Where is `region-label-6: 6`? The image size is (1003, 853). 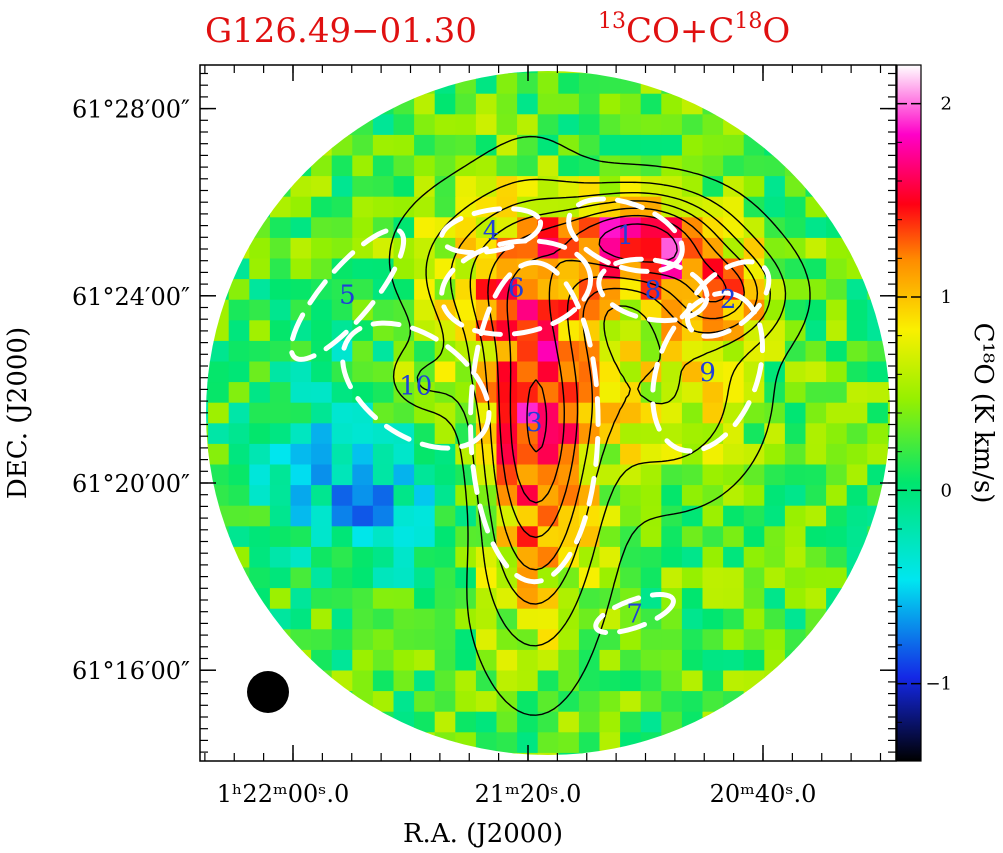
region-label-6: 6 is located at coordinates (516, 289).